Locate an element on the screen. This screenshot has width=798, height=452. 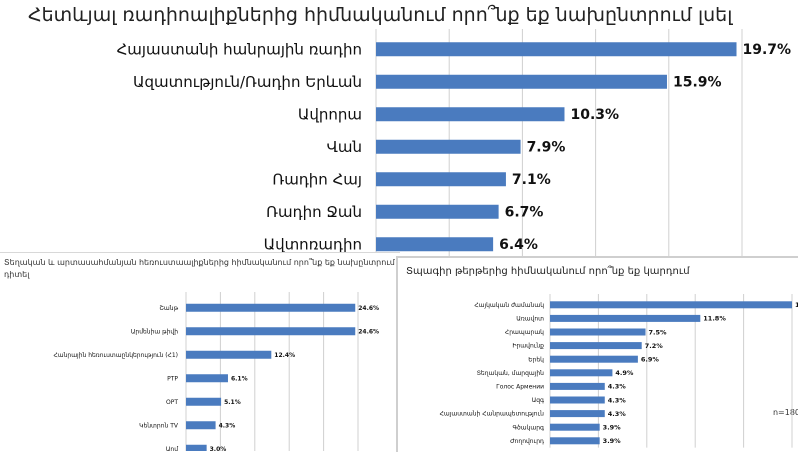
value-label: 12.4% is located at coordinates (284, 355).